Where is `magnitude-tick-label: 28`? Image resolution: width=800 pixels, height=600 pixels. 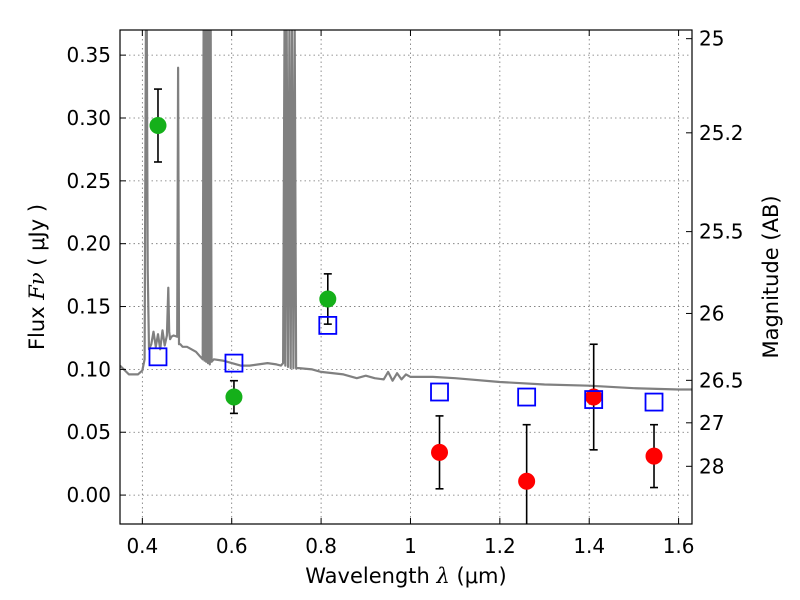
magnitude-tick-label: 28 is located at coordinates (711, 466).